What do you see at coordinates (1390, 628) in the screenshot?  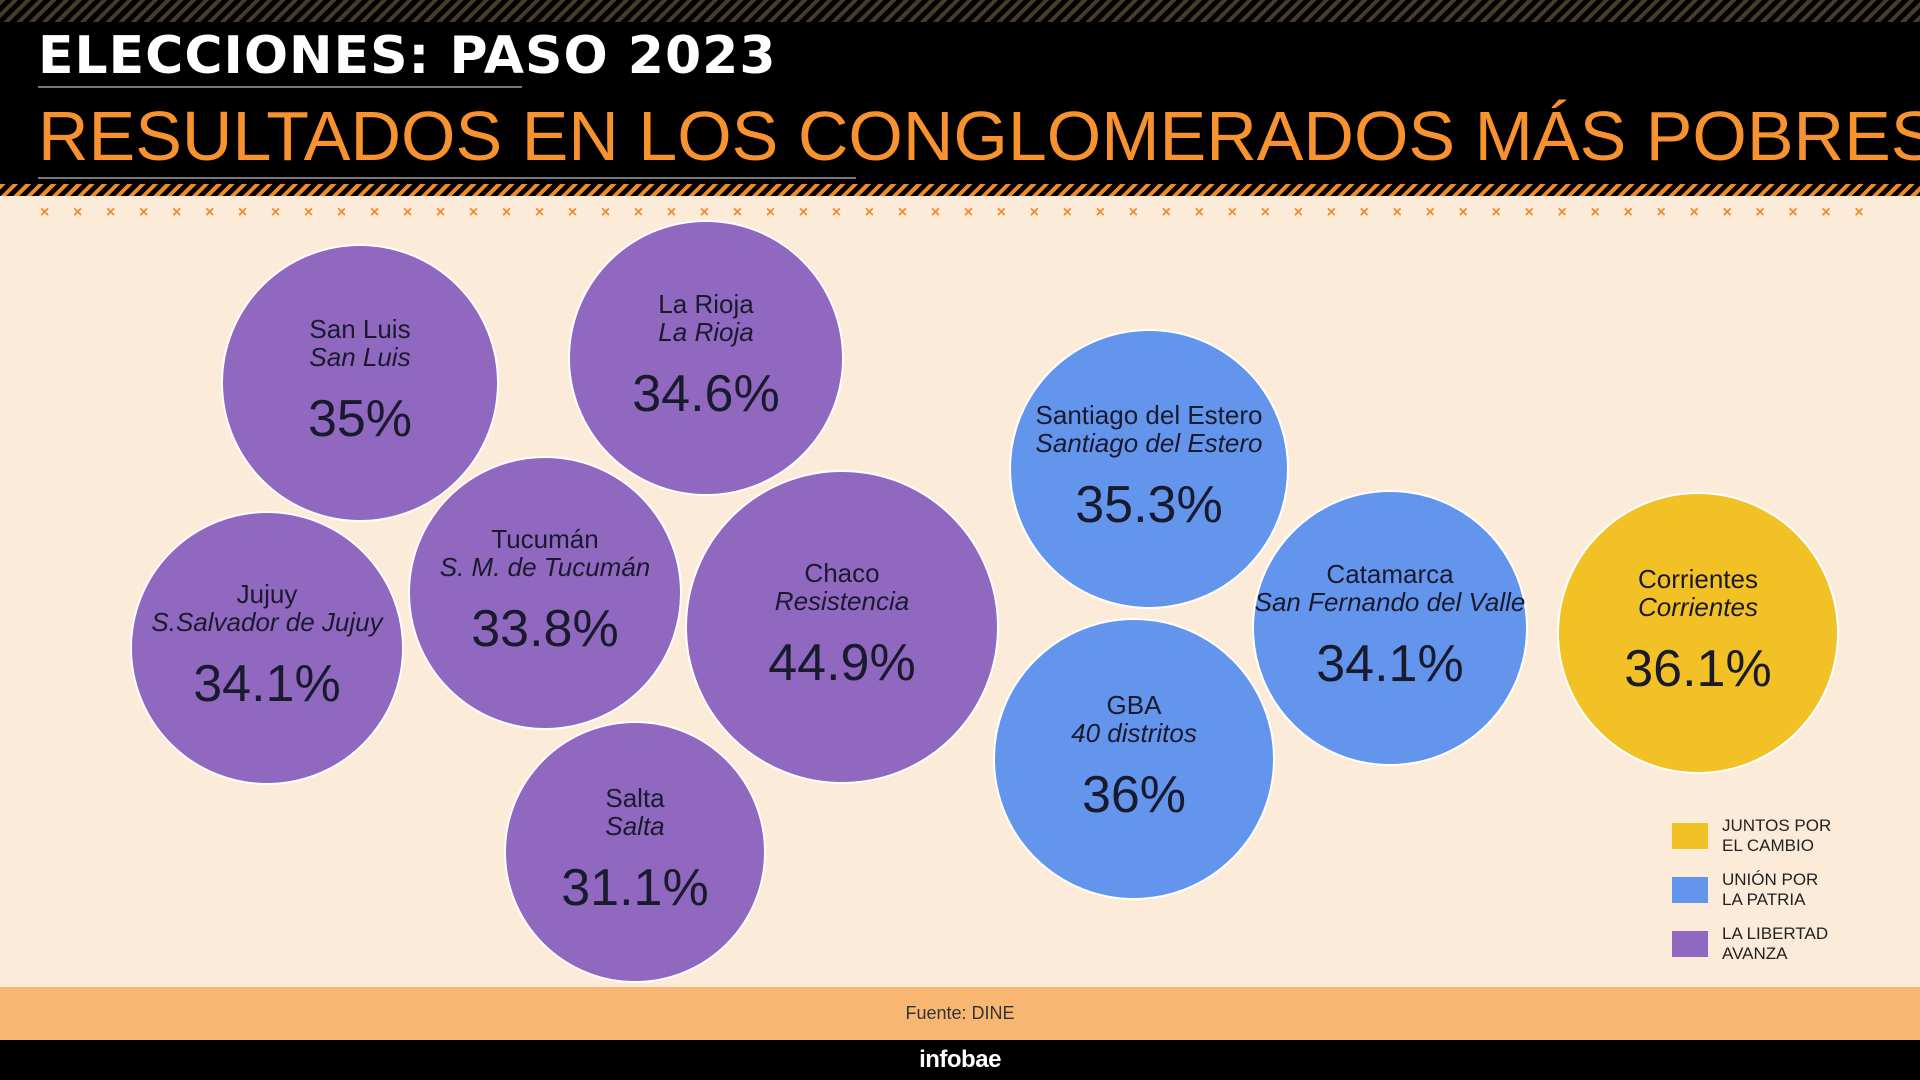 I see `bubble-catamarca: Catamarca San Fernando del Valle 34.1%` at bounding box center [1390, 628].